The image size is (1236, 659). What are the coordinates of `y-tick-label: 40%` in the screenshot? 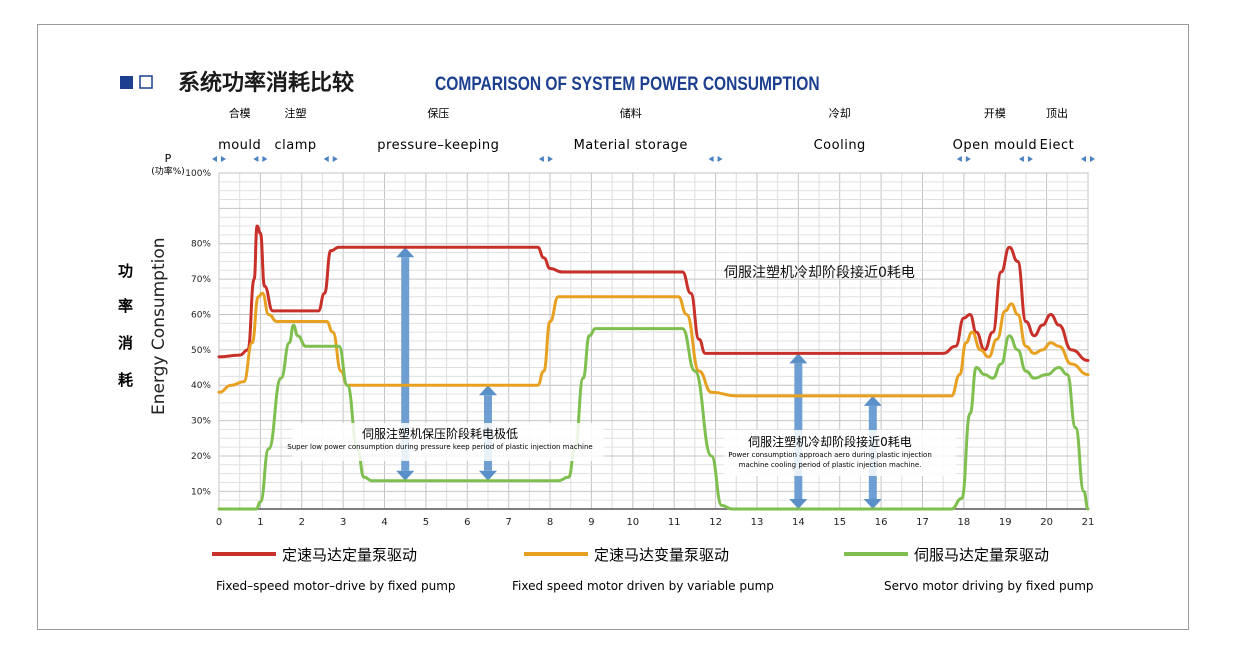 It's located at (201, 386).